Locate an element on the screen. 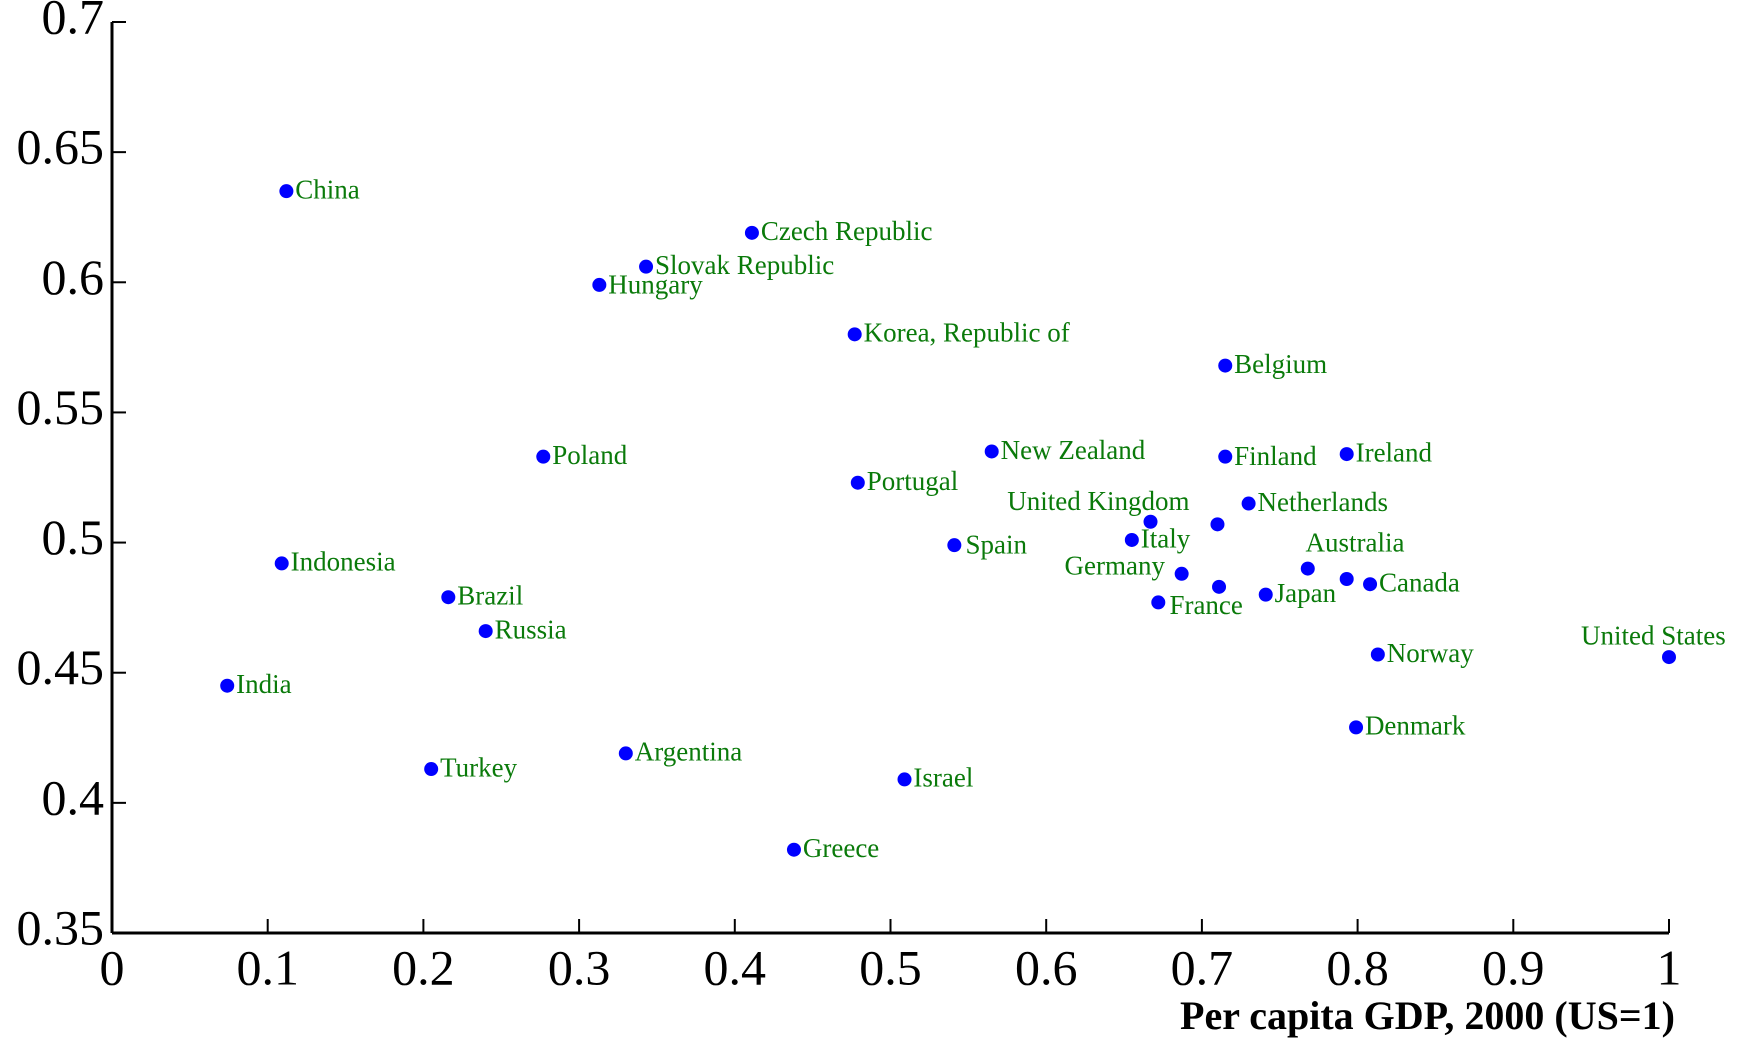 The image size is (1737, 1040). point-label: Norway is located at coordinates (1430, 653).